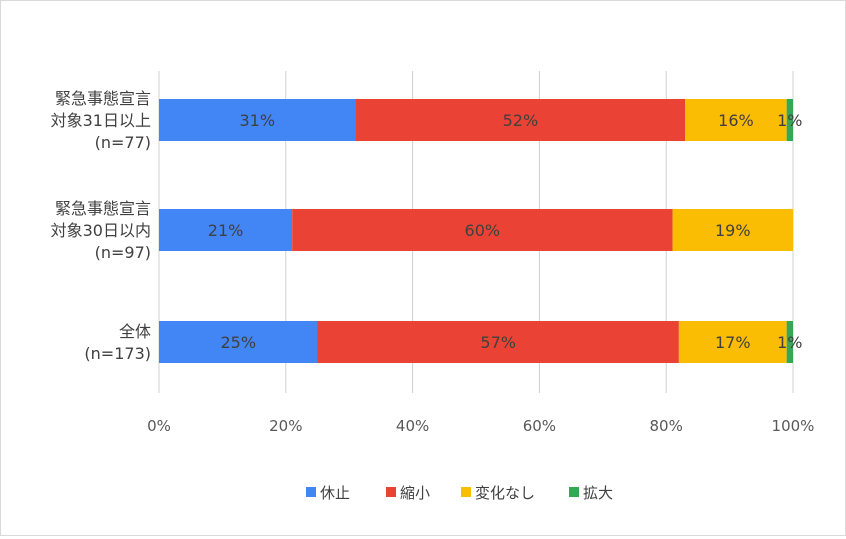  I want to click on category-label-line: (n=97), so click(123, 252).